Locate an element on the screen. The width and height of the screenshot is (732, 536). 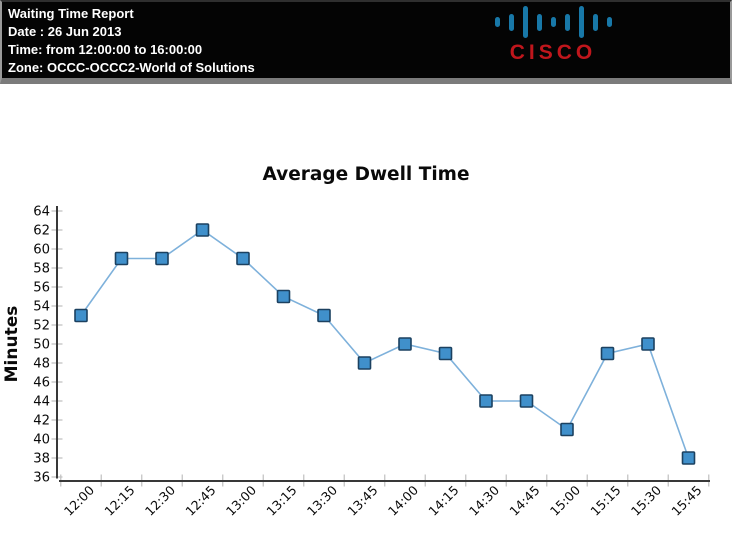
report-date: Date : 26 Jun 2013 is located at coordinates (65, 31).